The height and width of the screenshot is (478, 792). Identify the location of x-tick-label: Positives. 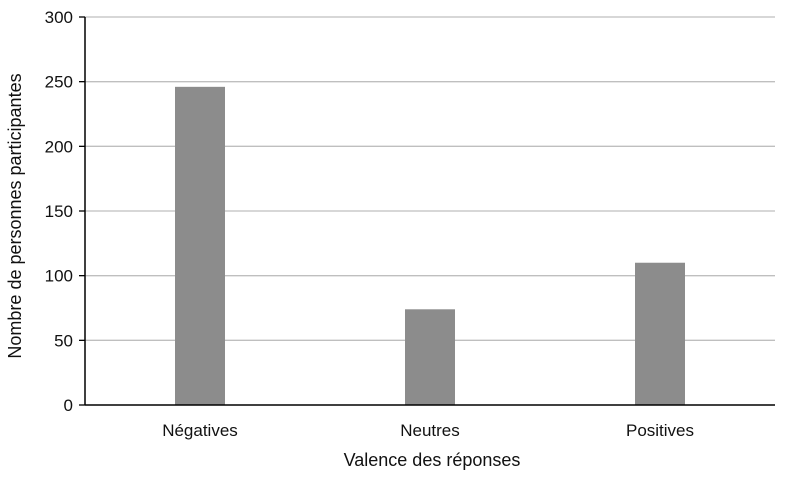
(660, 430).